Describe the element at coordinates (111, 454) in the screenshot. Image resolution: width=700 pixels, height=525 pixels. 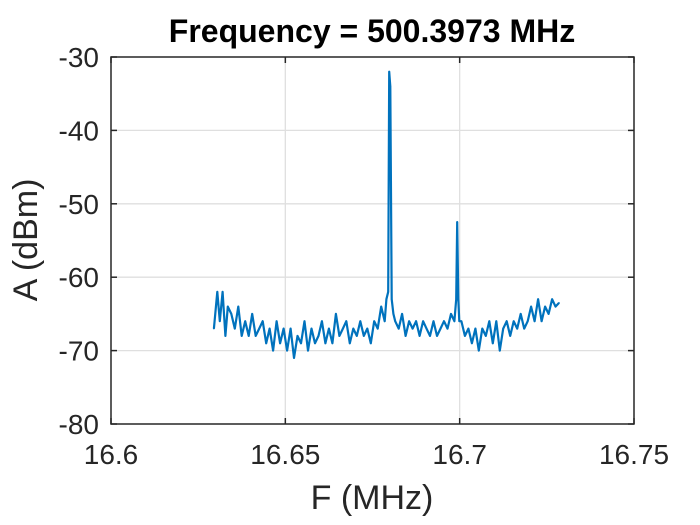
I see `x-tick-label: 16.6` at that location.